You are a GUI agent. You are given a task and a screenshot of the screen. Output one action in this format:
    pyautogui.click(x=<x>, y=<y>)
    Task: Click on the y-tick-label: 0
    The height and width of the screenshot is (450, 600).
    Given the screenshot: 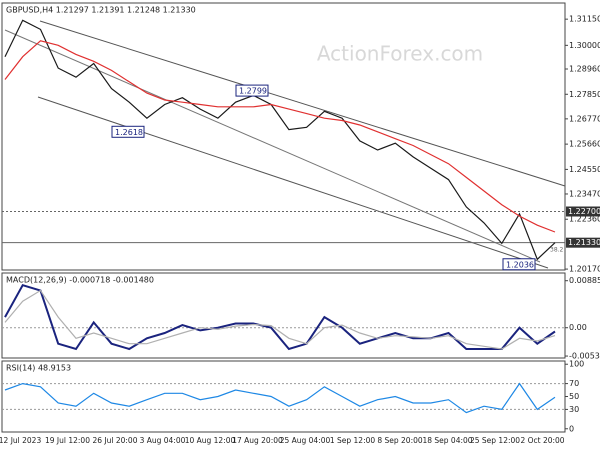 What is the action you would take?
    pyautogui.click(x=571, y=428)
    